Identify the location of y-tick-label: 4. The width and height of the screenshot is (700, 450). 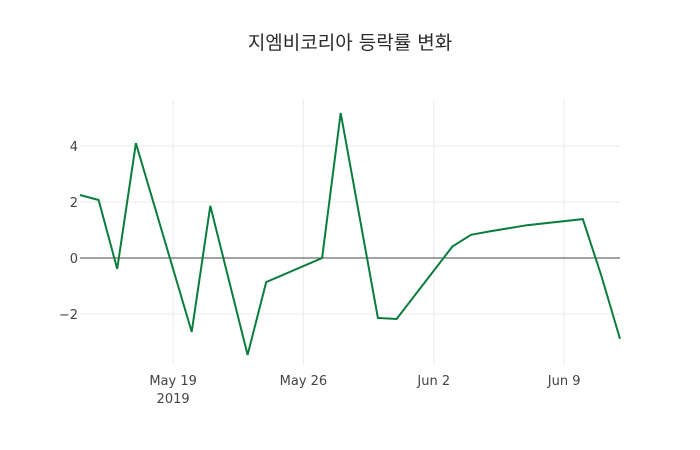
(74, 147).